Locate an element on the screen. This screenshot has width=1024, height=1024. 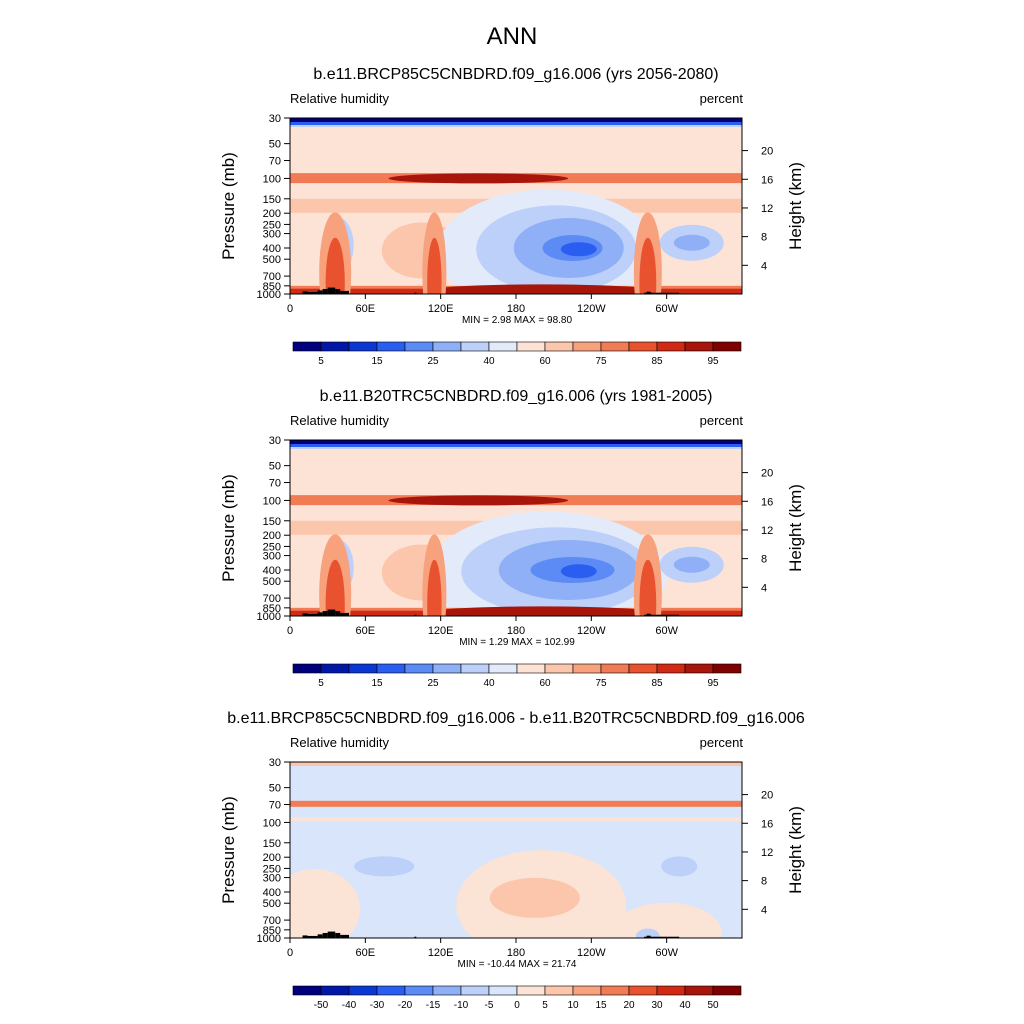
colorbar-label: 95 is located at coordinates (713, 361).